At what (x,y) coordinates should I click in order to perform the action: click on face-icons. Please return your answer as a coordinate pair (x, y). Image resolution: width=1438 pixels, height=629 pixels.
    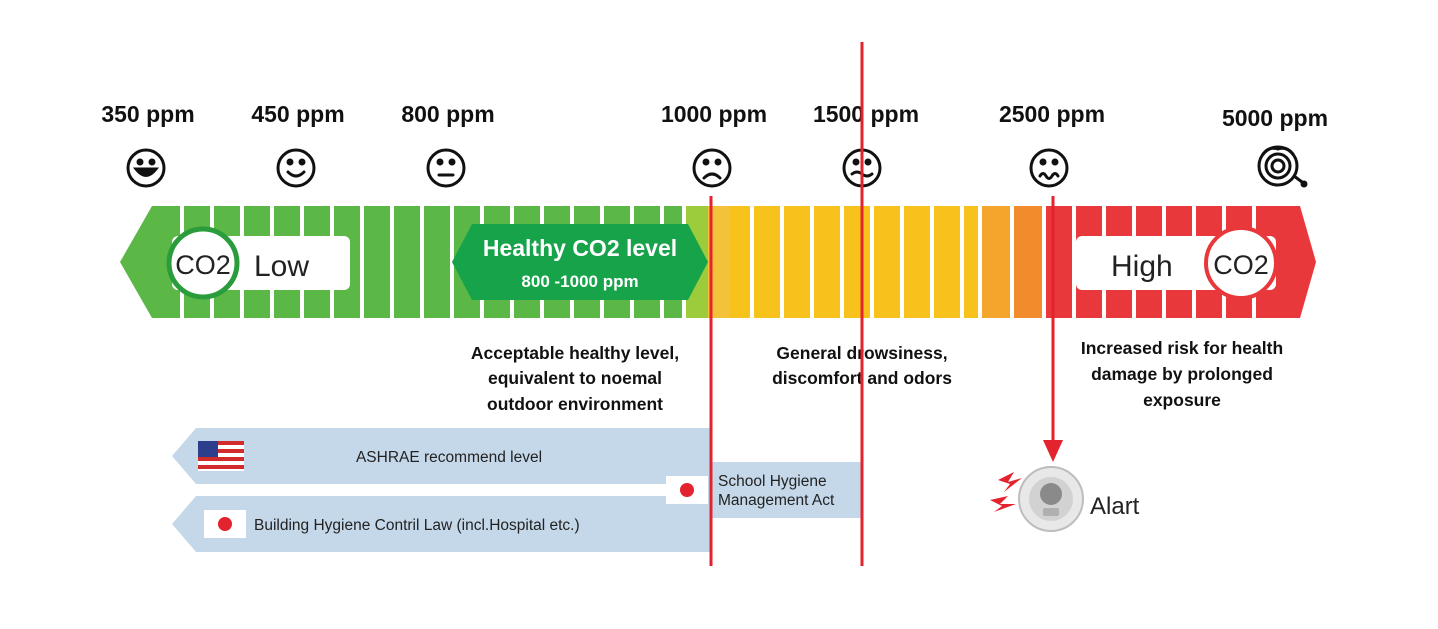
    Looking at the image, I should click on (717, 166).